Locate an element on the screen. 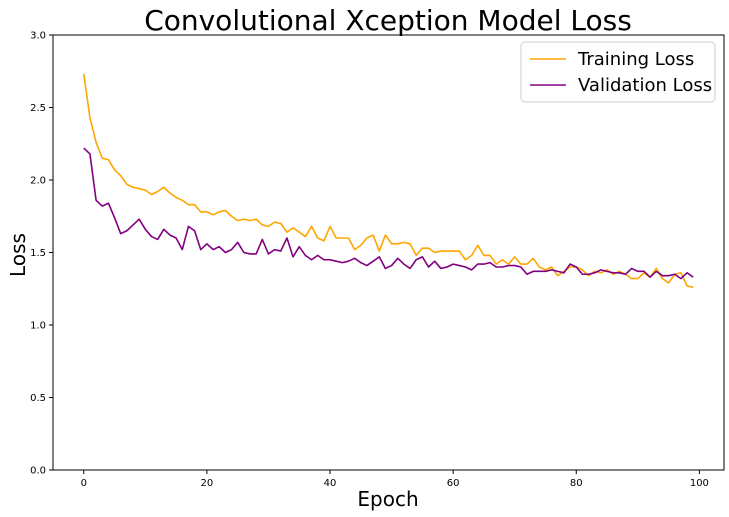 Image resolution: width=729 pixels, height=517 pixels. x-tick-label: 60 is located at coordinates (453, 483).